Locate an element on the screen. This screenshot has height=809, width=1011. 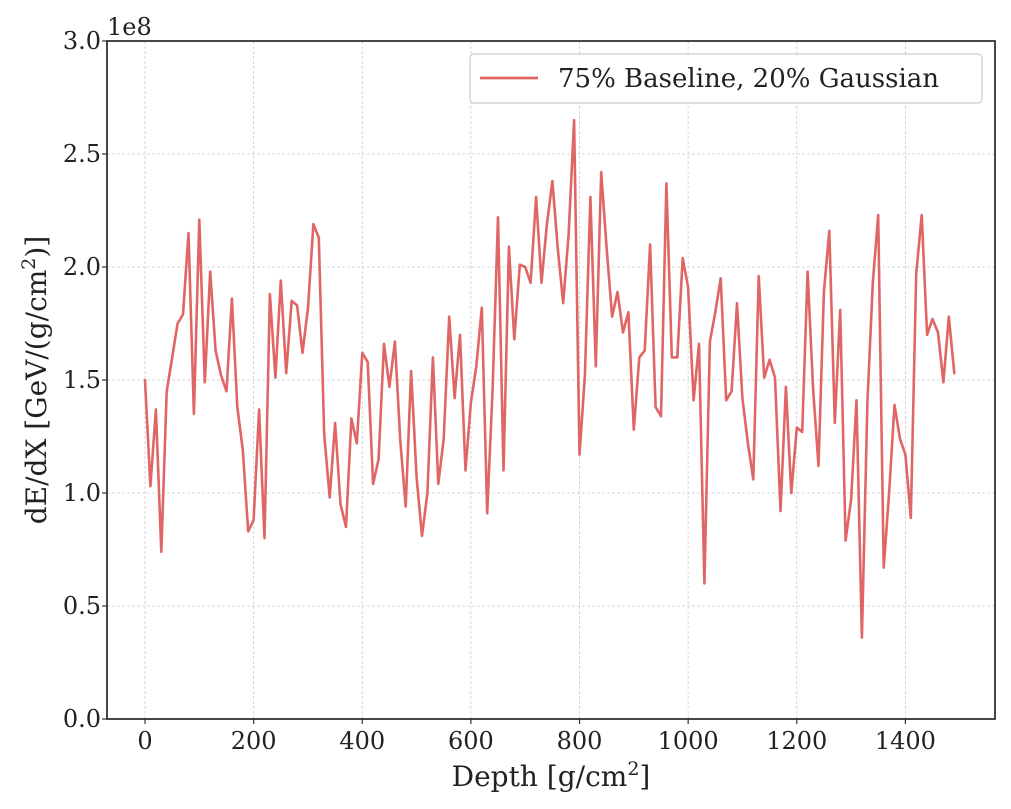
y-axis-multiplier: 1e8 is located at coordinates (129, 27).